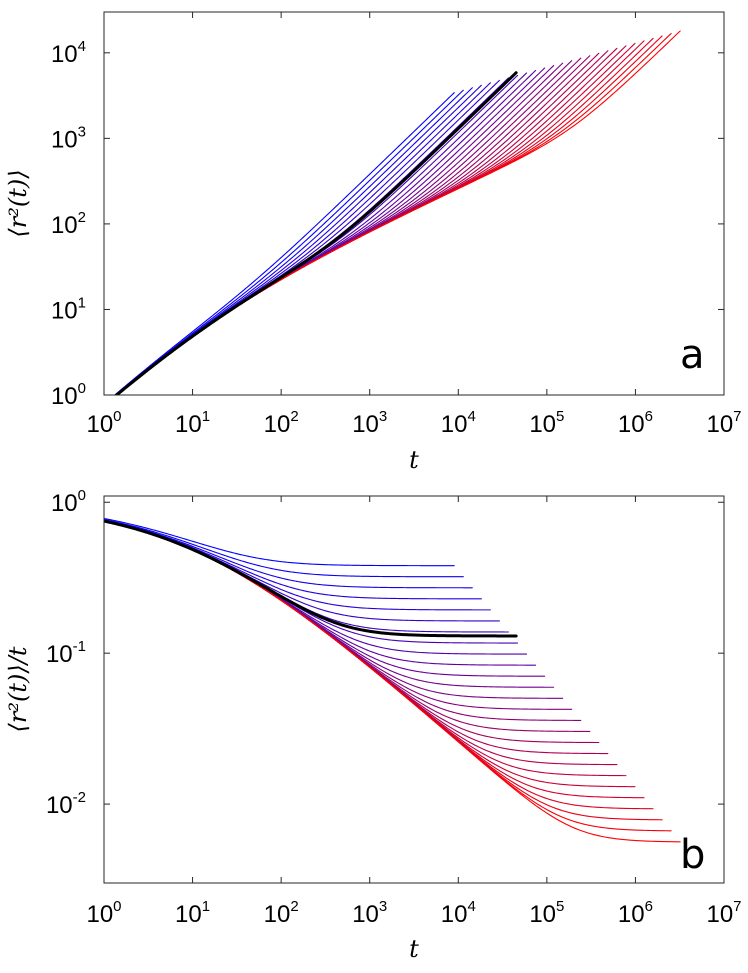 The width and height of the screenshot is (748, 973). I want to click on panel-a-x-tick-label-0: 10⁰, so click(103, 423).